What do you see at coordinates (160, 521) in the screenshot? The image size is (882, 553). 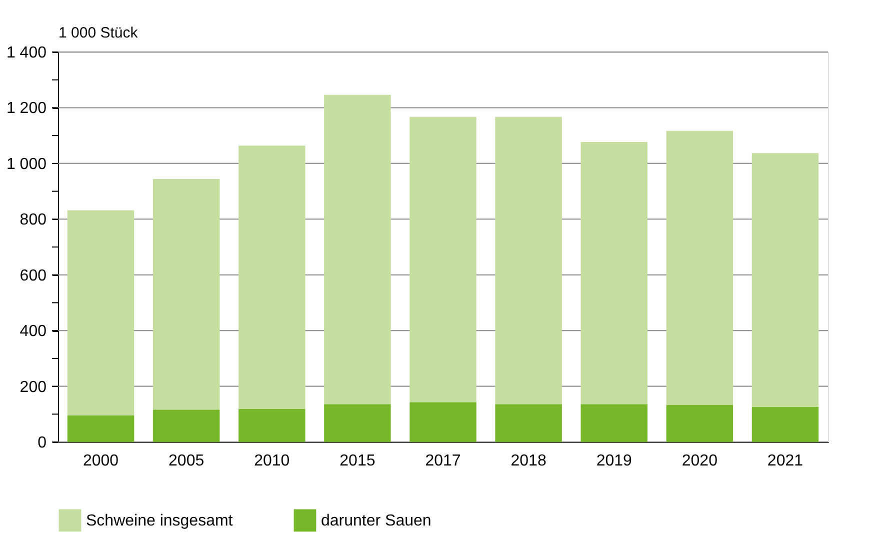 I see `legend-label: Schweine insgesamt` at bounding box center [160, 521].